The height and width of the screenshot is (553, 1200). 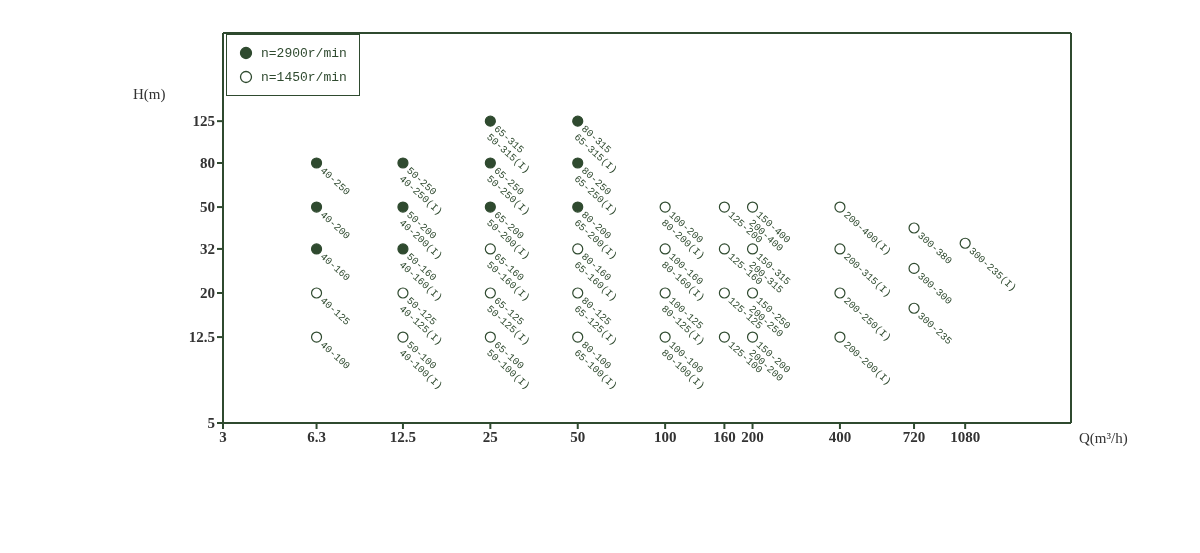 I want to click on x-tick-label: 12.5, so click(x=403, y=436).